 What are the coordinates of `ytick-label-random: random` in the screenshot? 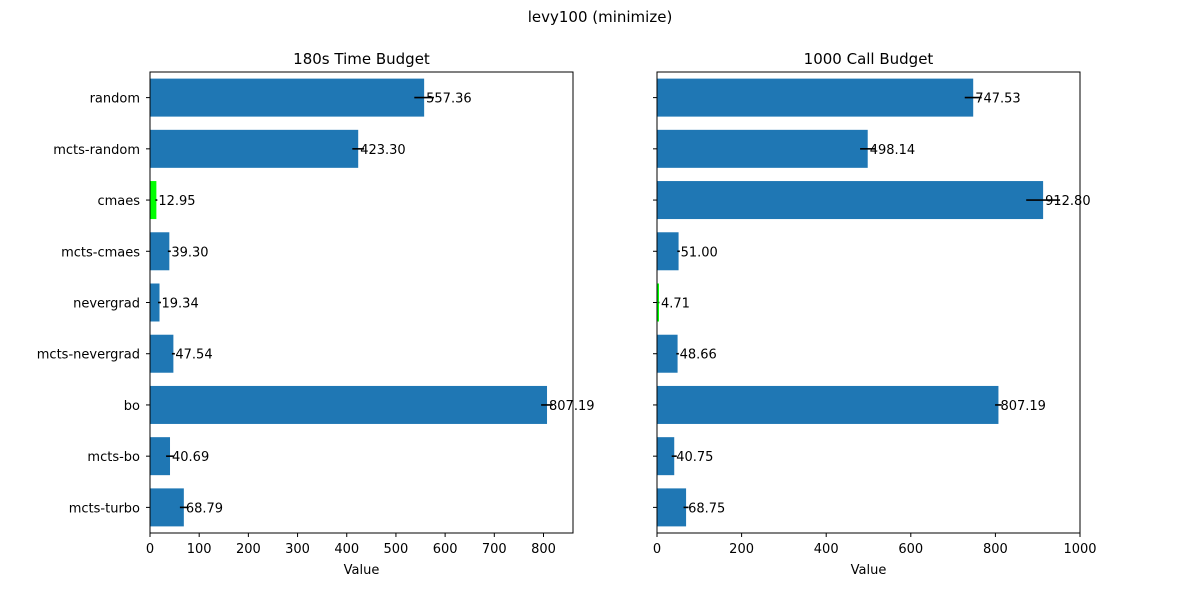 It's located at (115, 99).